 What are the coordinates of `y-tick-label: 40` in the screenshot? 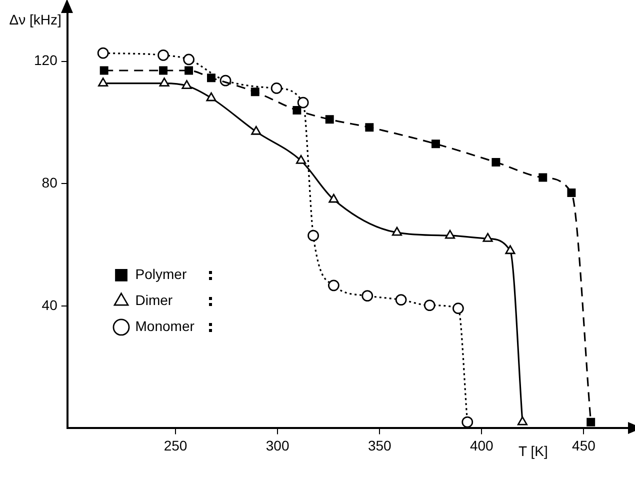 It's located at (50, 304).